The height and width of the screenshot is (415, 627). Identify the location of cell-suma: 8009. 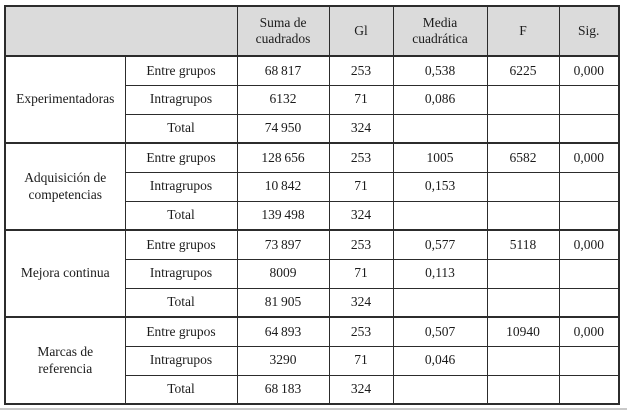
(283, 273).